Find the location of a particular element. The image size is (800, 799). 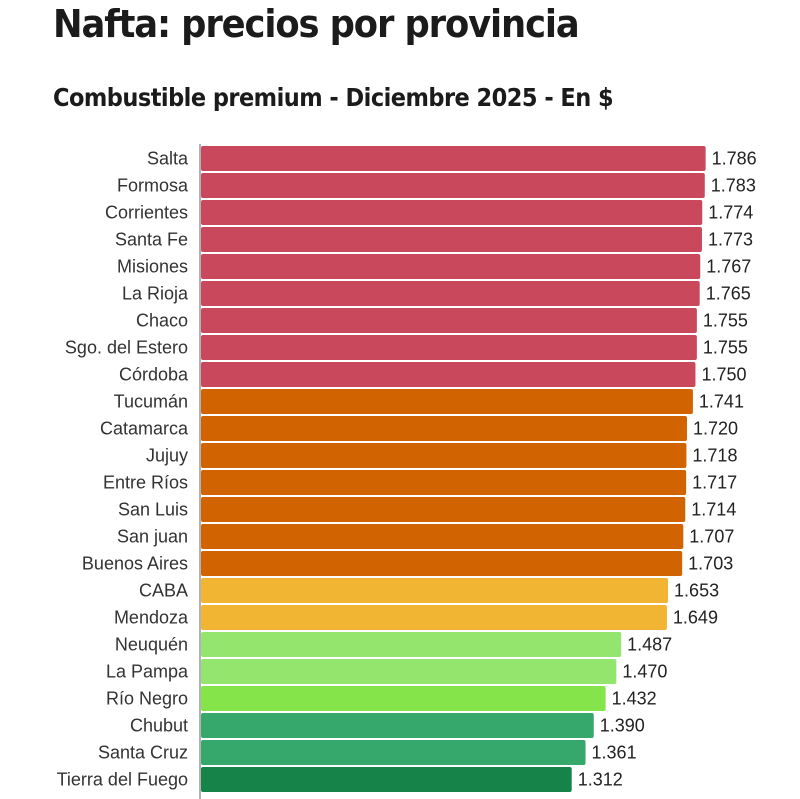

value-label: 1.707 is located at coordinates (711, 537).